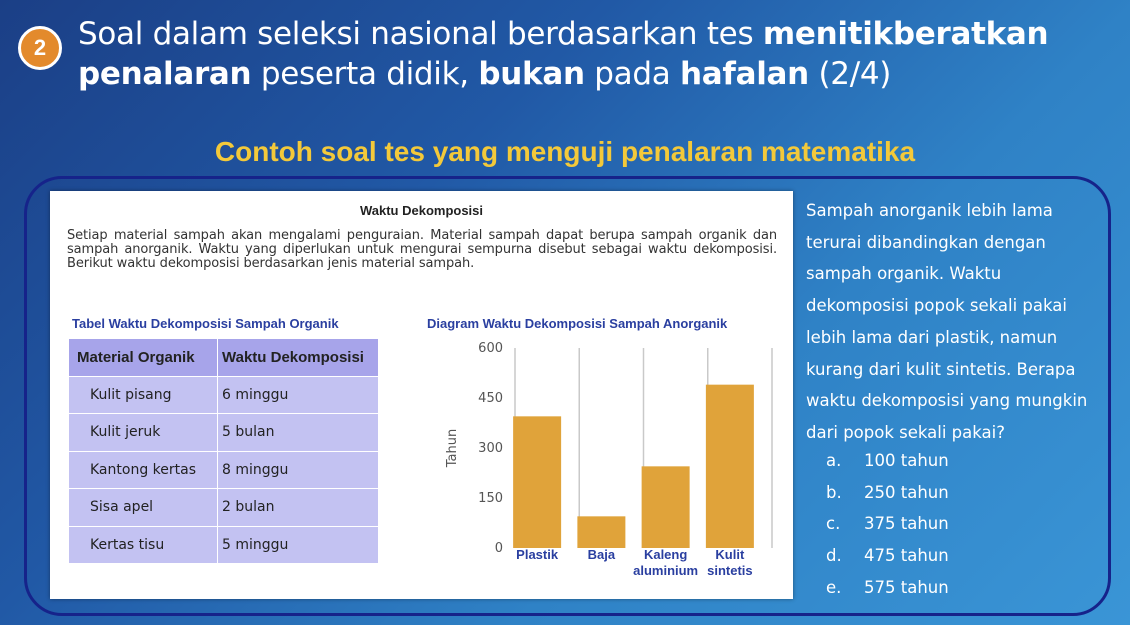 The width and height of the screenshot is (1130, 625). Describe the element at coordinates (490, 498) in the screenshot. I see `y-tick-label: 150` at that location.